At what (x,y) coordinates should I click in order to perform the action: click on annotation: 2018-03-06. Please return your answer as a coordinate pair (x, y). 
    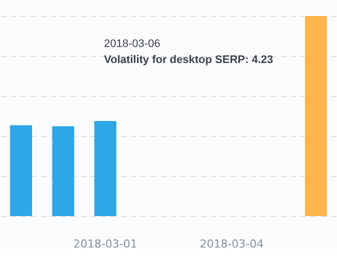
    Looking at the image, I should click on (132, 44).